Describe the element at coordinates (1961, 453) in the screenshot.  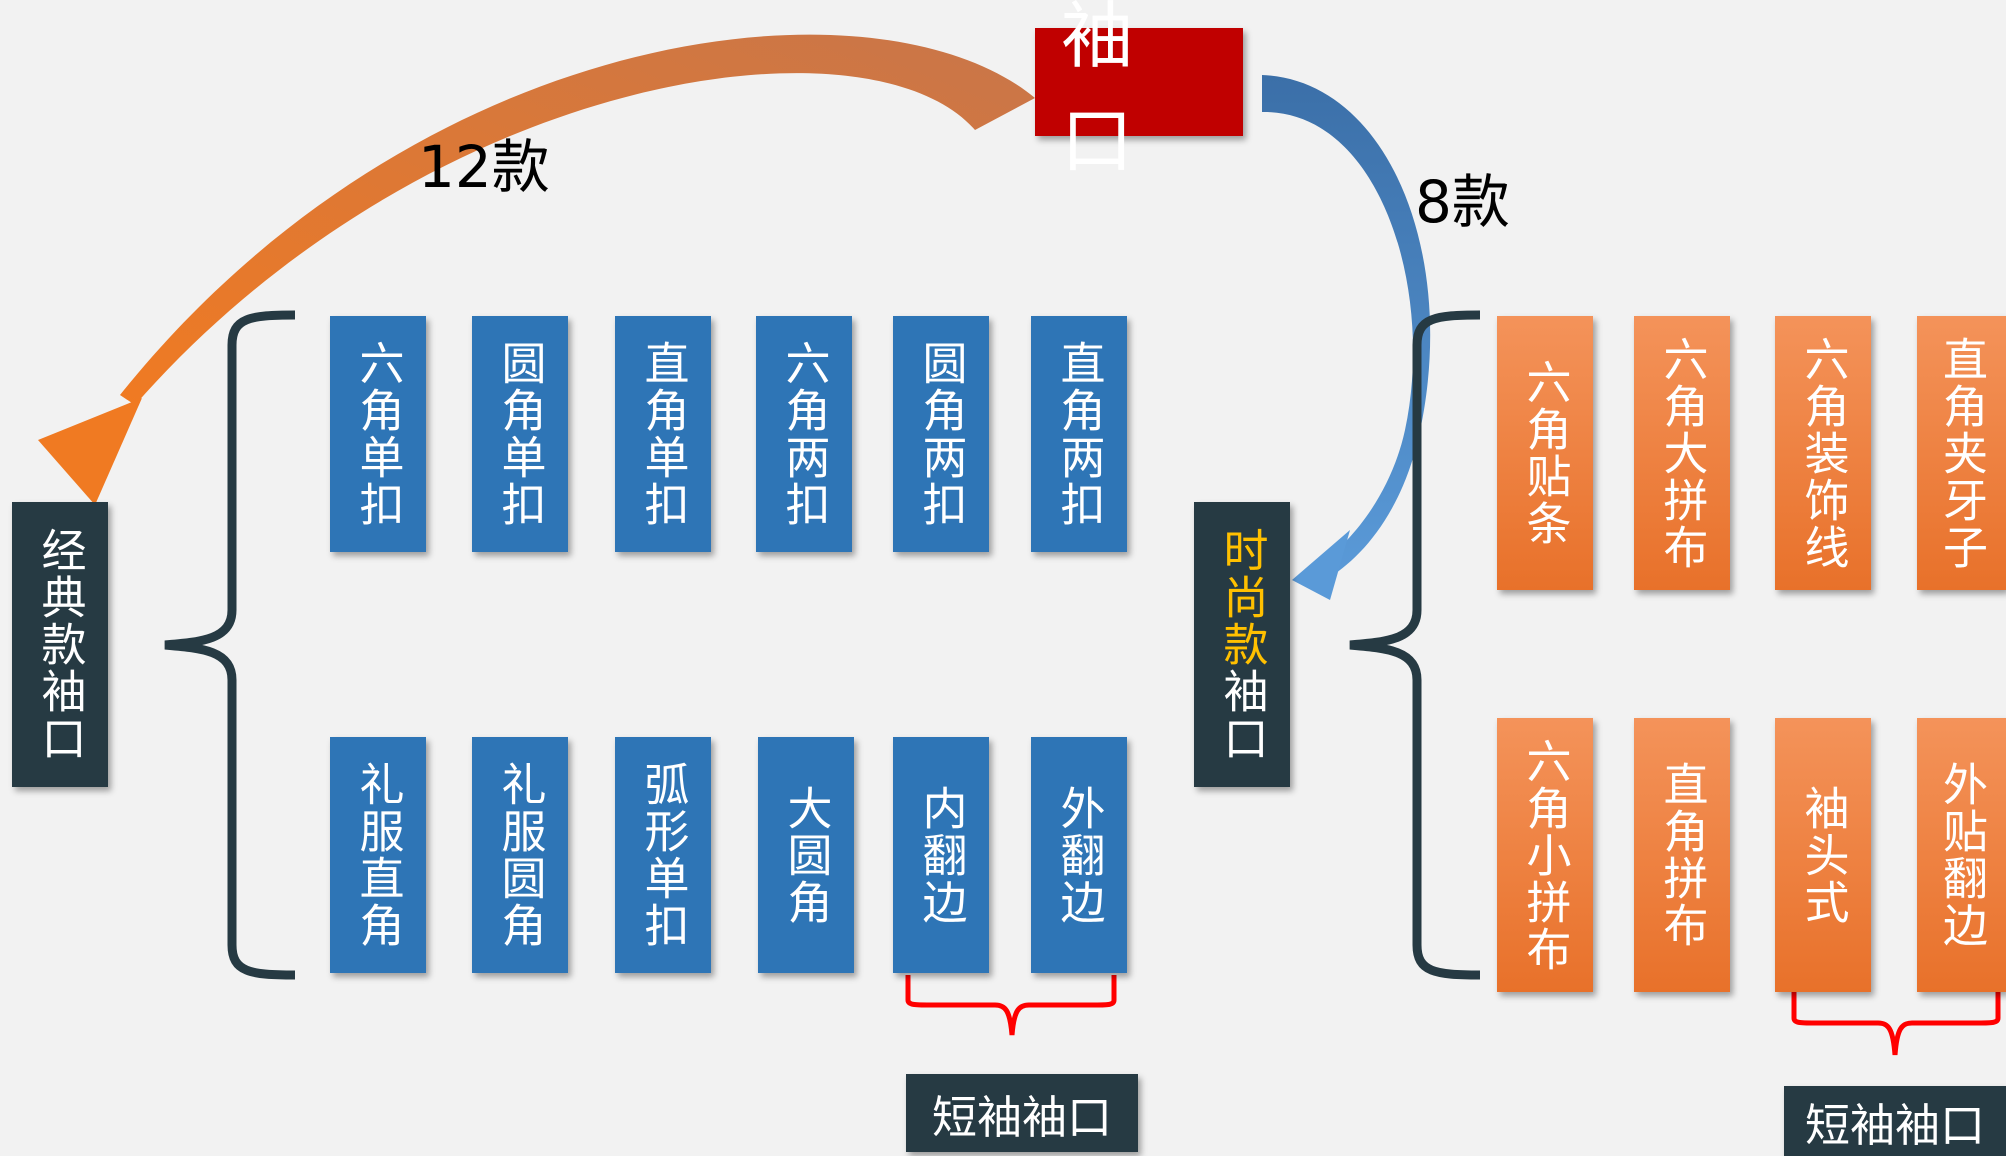
I see `fashion-item: 直角夹牙子` at that location.